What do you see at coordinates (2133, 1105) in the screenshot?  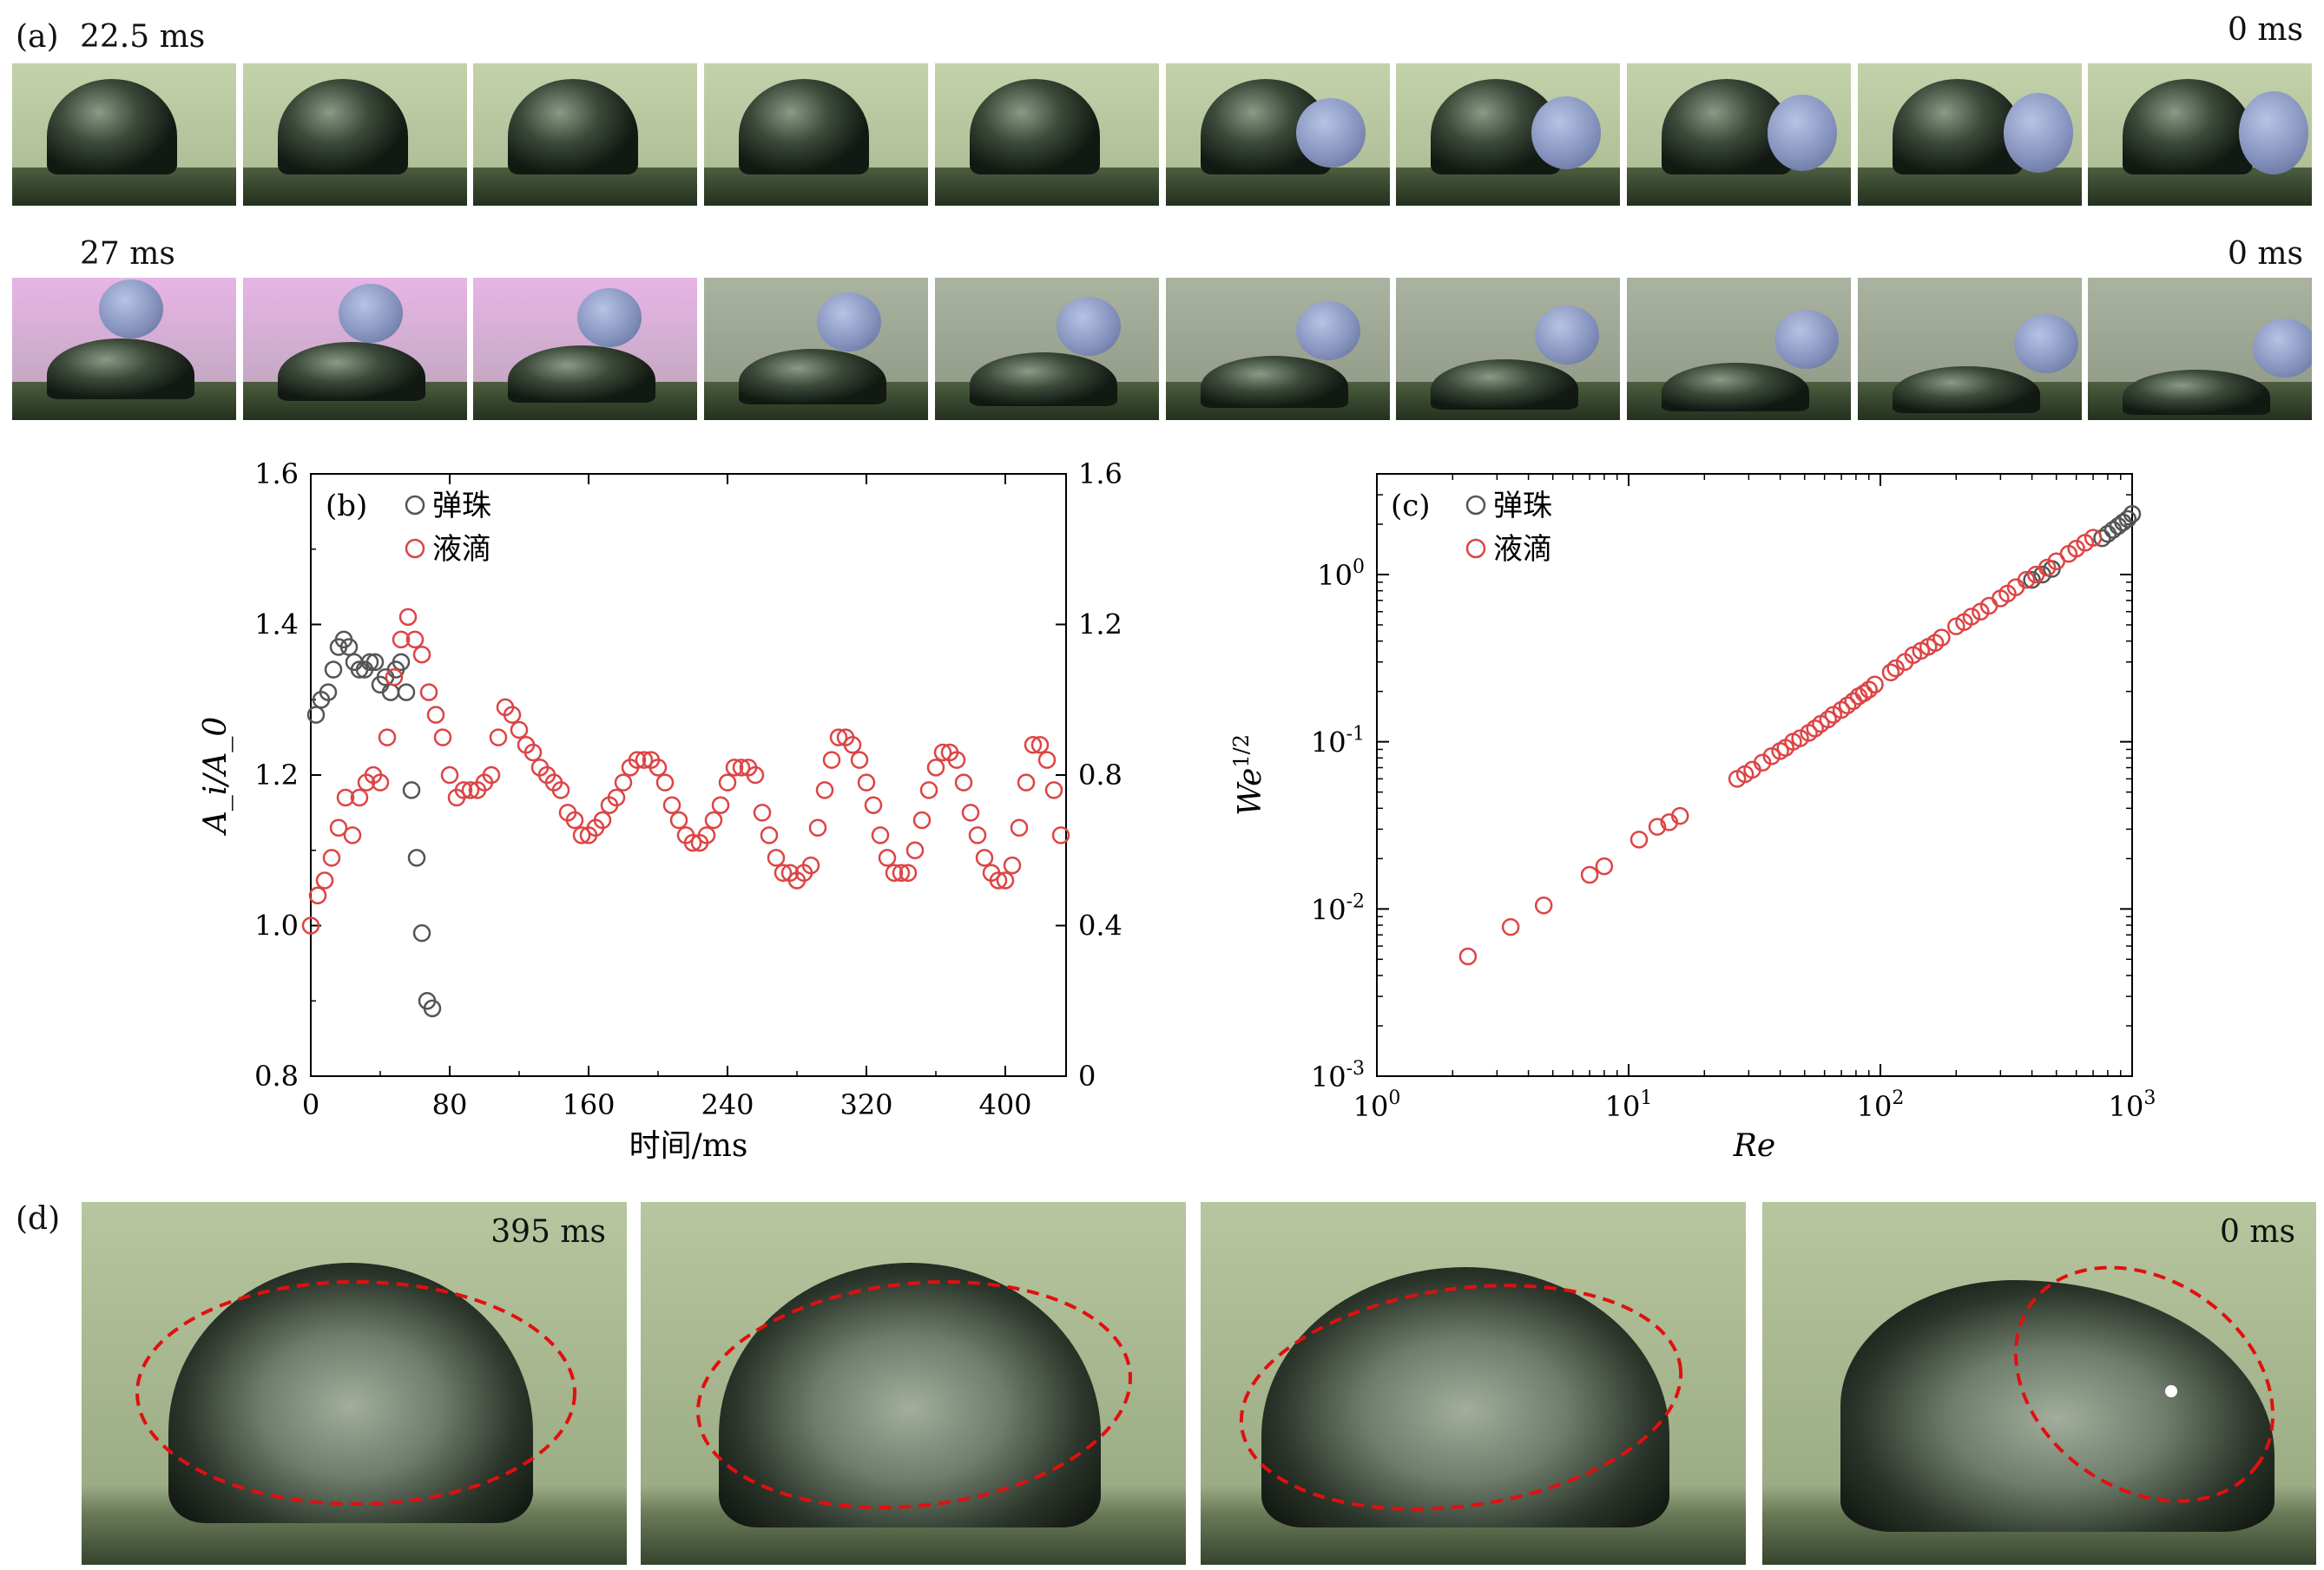 I see `x-tick-label: 10³` at bounding box center [2133, 1105].